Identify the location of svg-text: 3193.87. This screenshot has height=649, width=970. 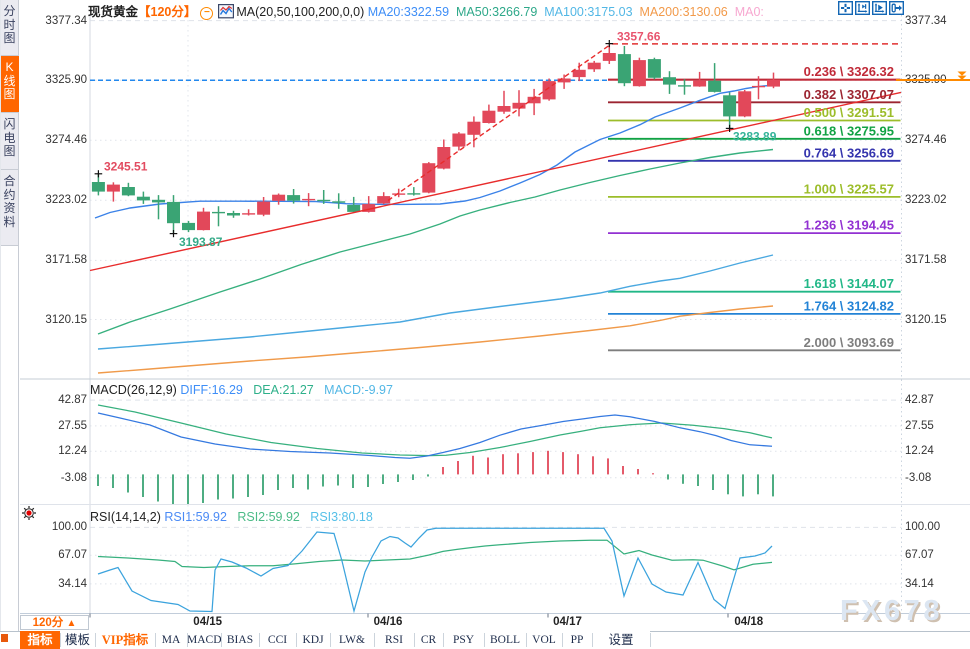
(201, 242).